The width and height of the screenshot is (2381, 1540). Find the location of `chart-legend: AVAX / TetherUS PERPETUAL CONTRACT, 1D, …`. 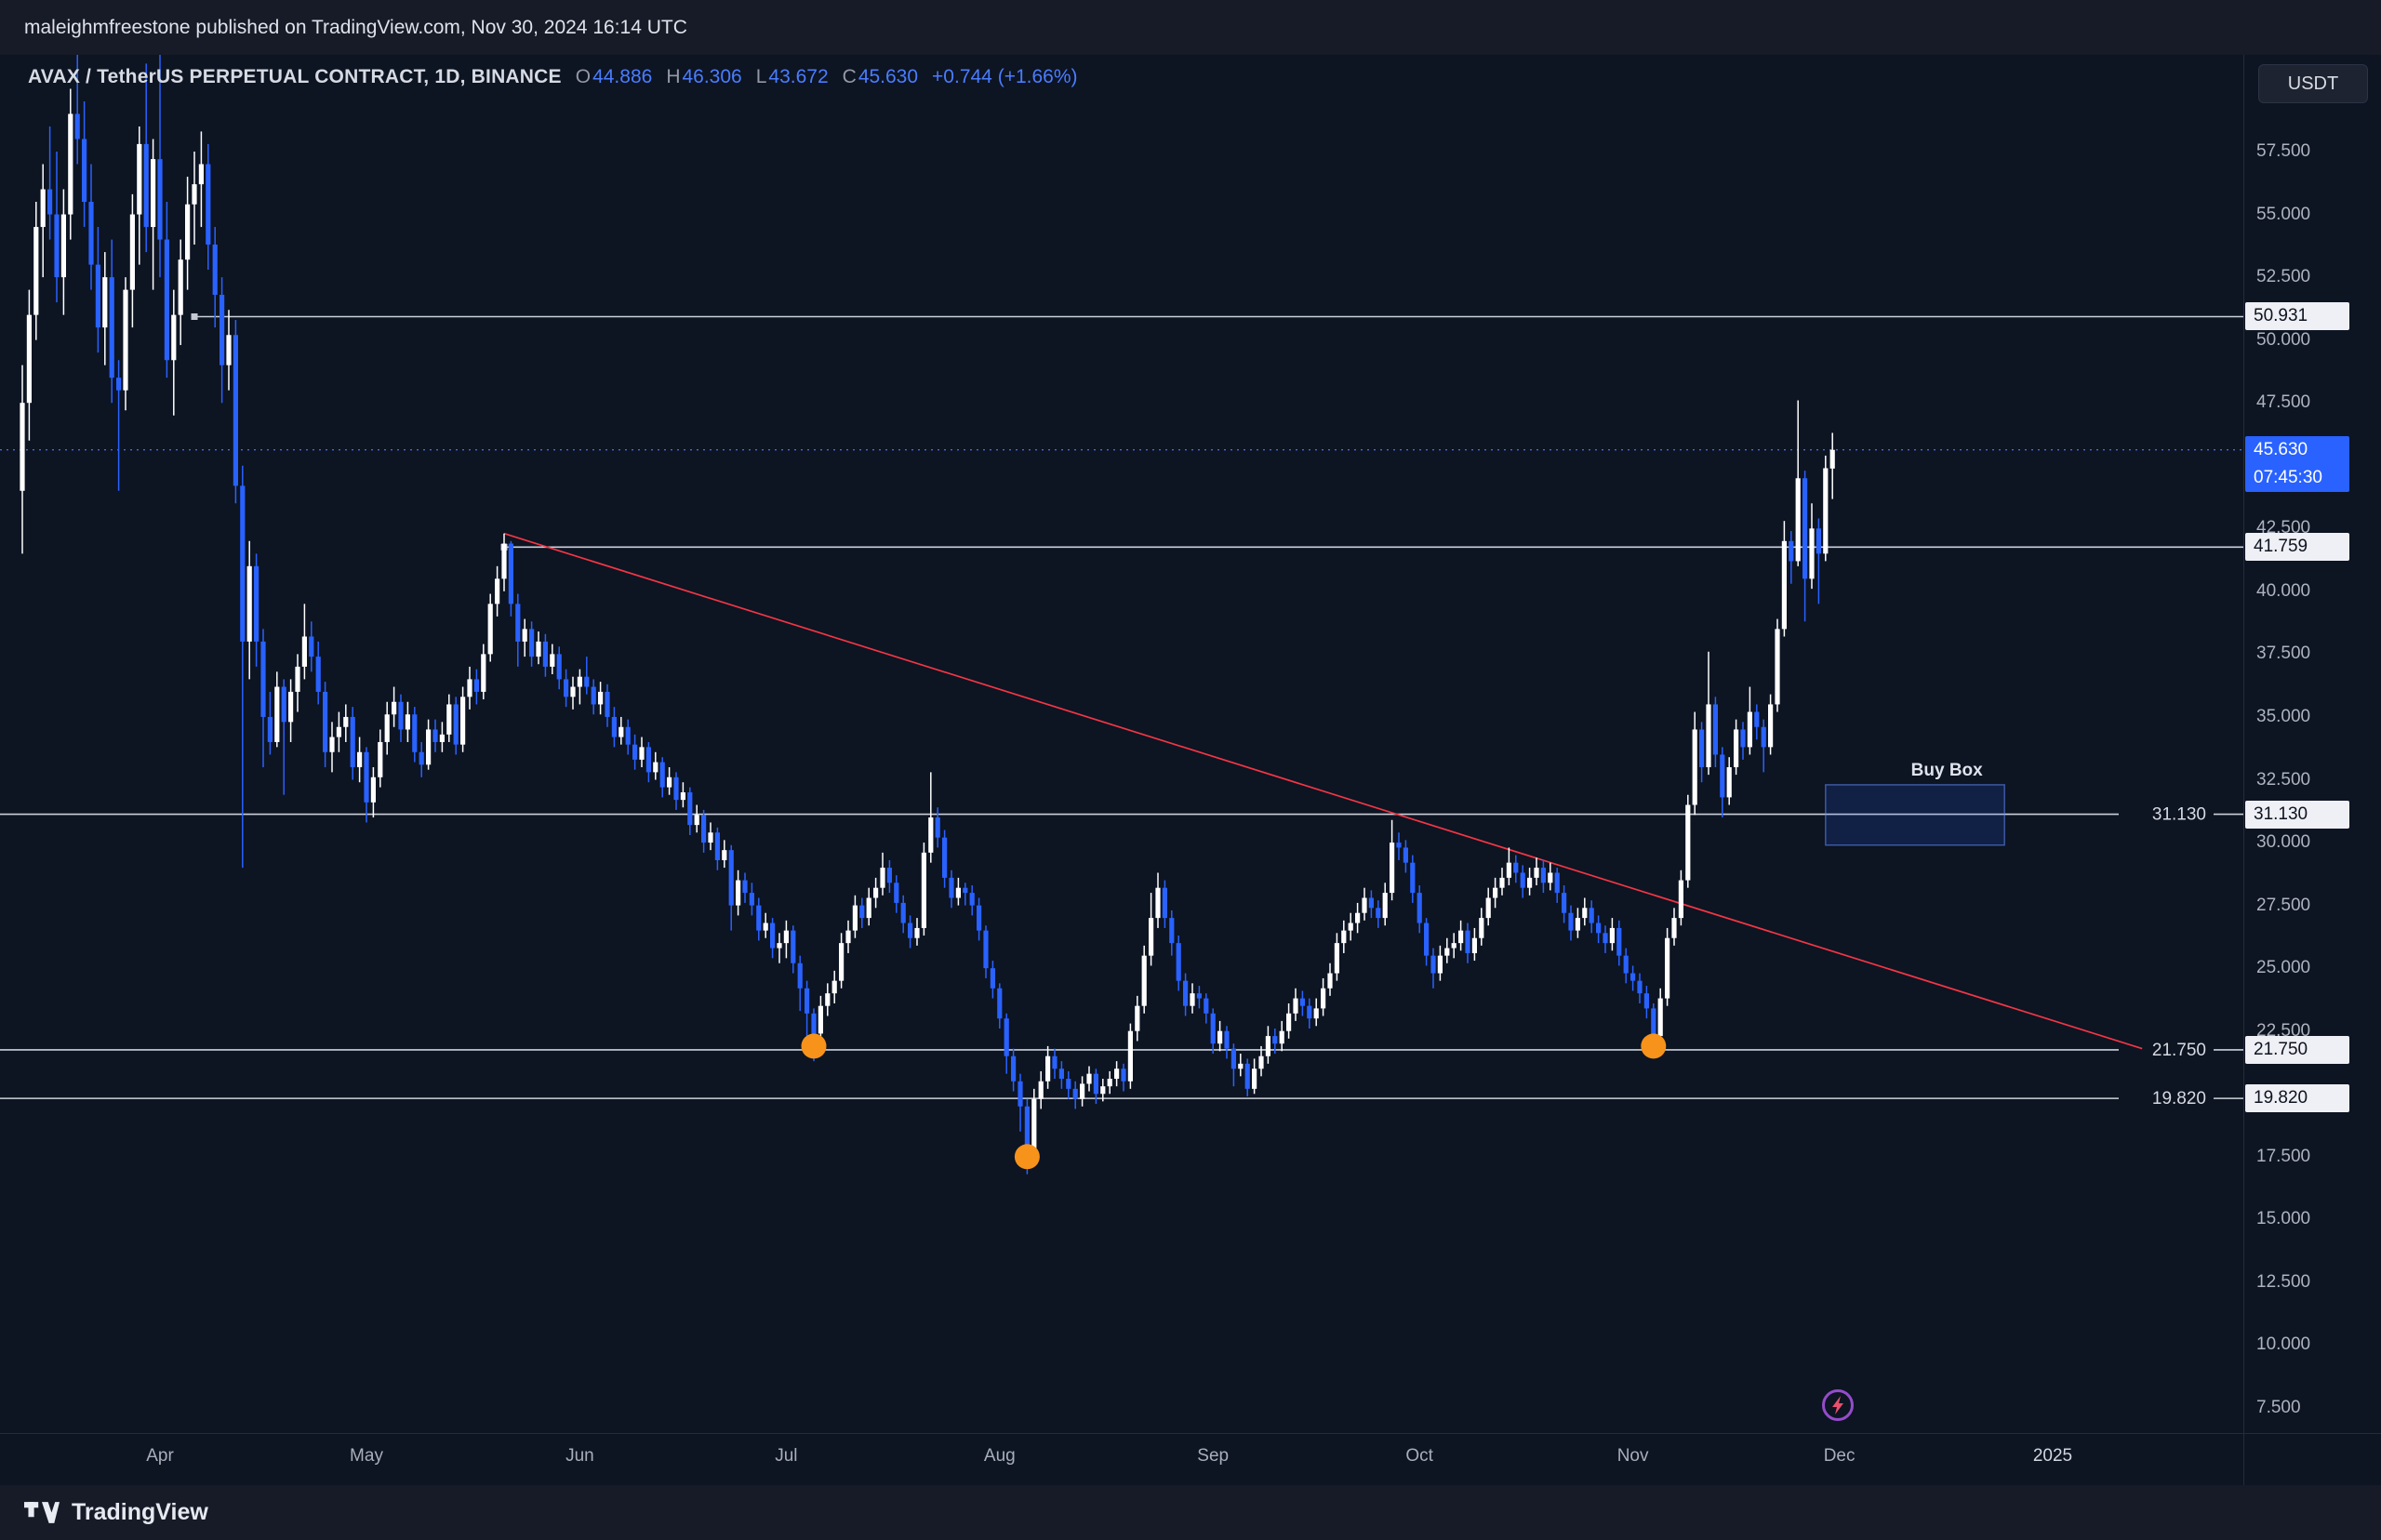

chart-legend: AVAX / TetherUS PERPETUAL CONTRACT, 1D, … is located at coordinates (553, 77).